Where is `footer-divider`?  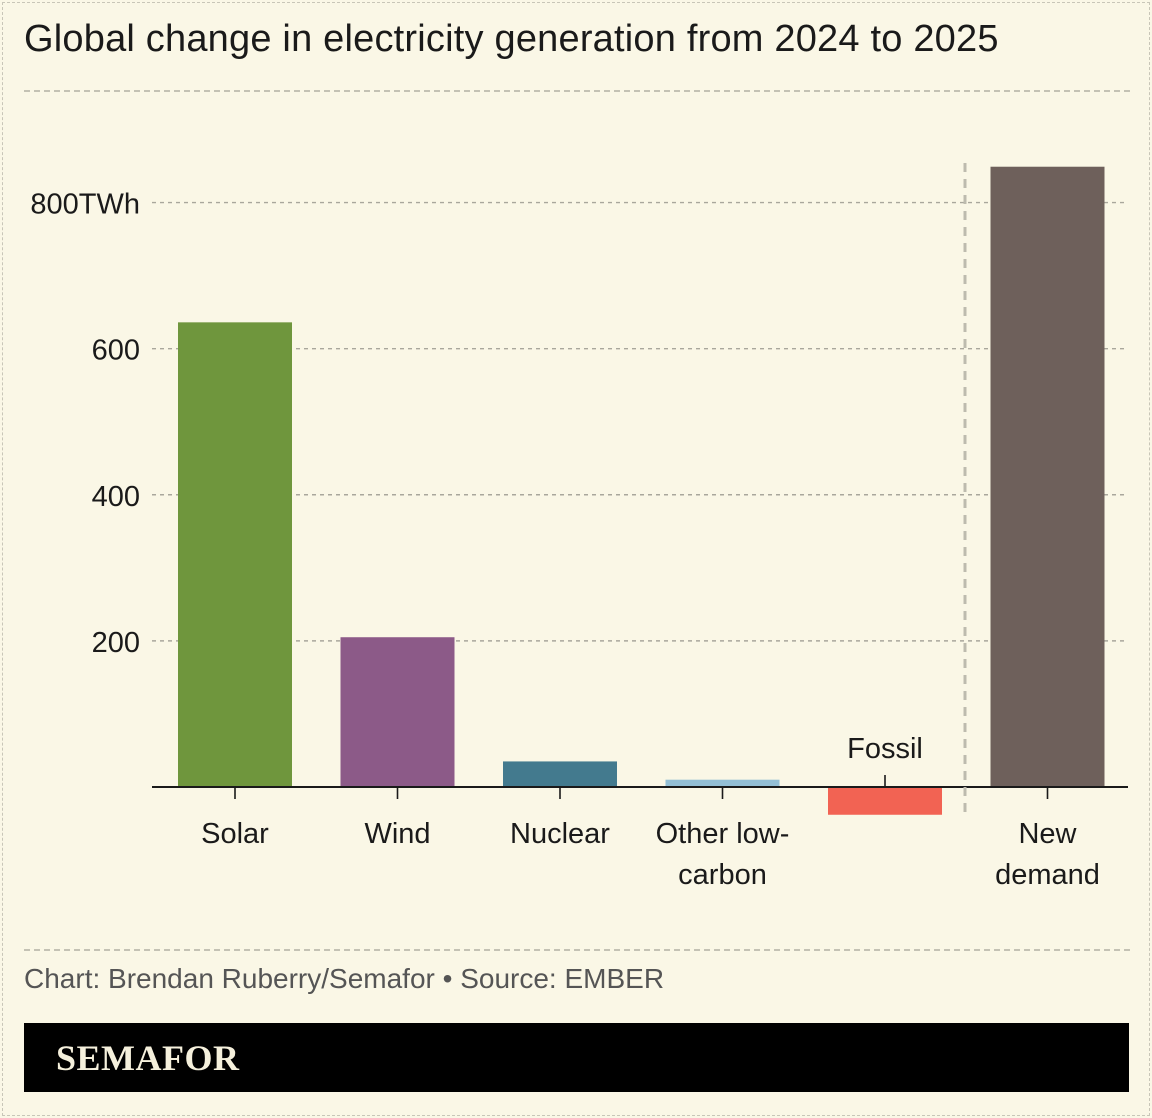
footer-divider is located at coordinates (577, 950).